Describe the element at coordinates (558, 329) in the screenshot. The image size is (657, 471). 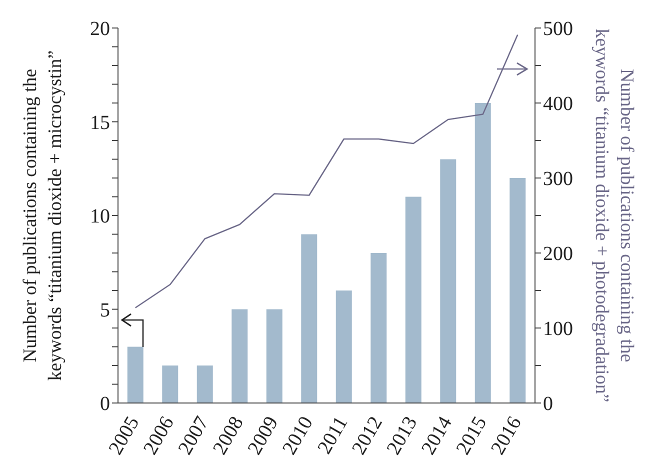
I see `y2-tick-label: 100` at that location.